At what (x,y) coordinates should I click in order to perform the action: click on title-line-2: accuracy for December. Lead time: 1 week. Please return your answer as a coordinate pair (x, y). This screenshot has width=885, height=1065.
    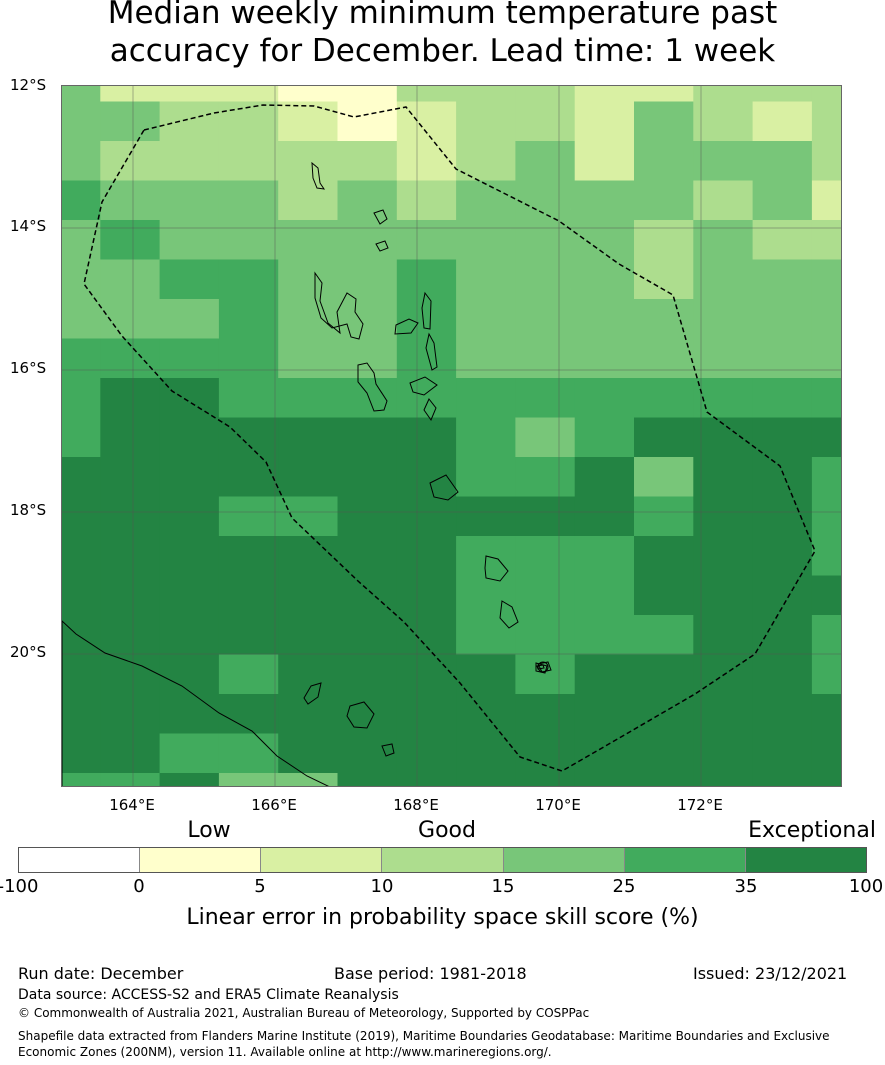
    Looking at the image, I should click on (442, 51).